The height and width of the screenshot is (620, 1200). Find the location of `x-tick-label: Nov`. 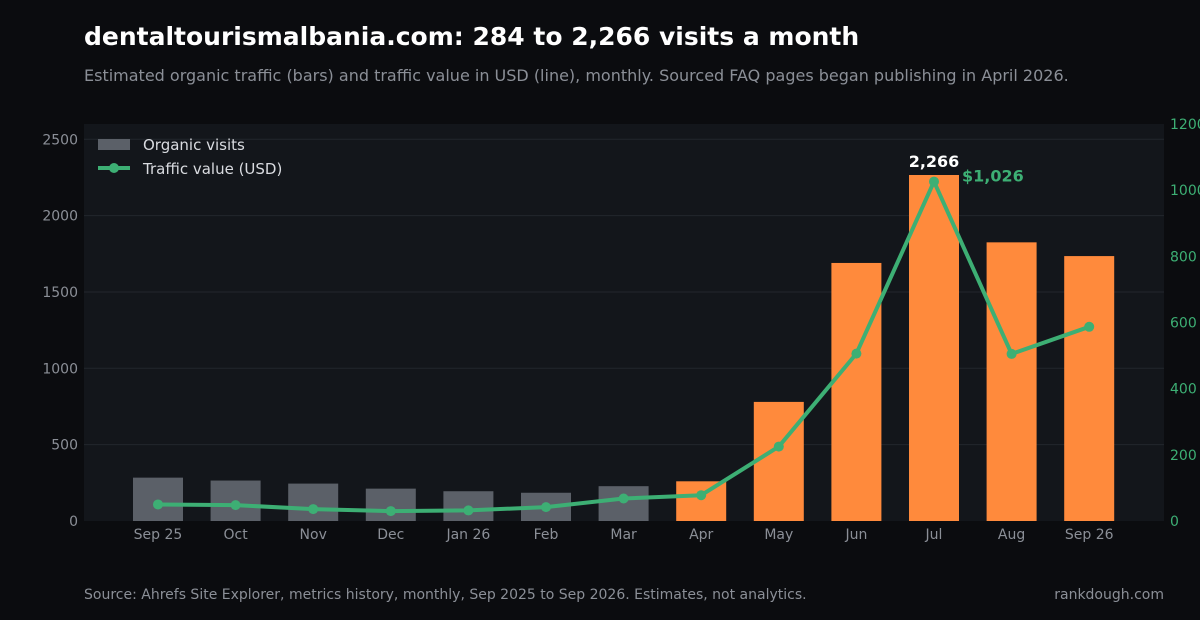

x-tick-label: Nov is located at coordinates (313, 535).